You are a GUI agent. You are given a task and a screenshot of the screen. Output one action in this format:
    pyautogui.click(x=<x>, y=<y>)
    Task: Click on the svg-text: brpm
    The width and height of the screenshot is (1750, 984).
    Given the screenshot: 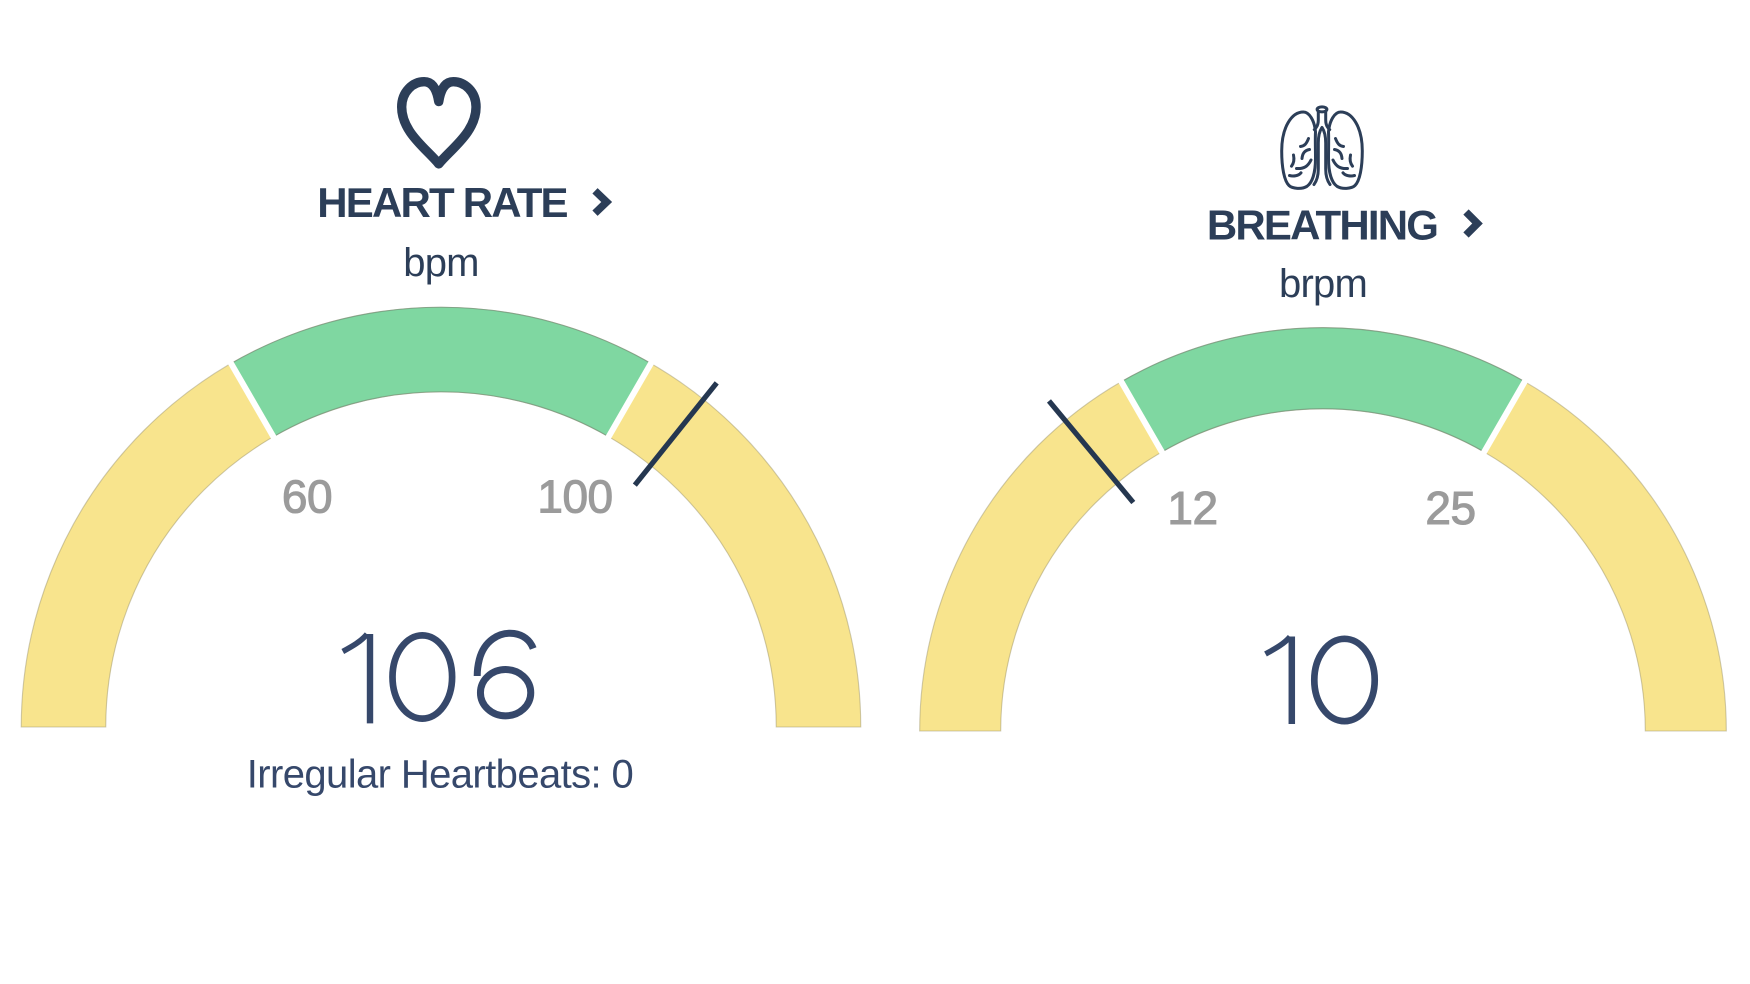 What is the action you would take?
    pyautogui.click(x=1323, y=284)
    